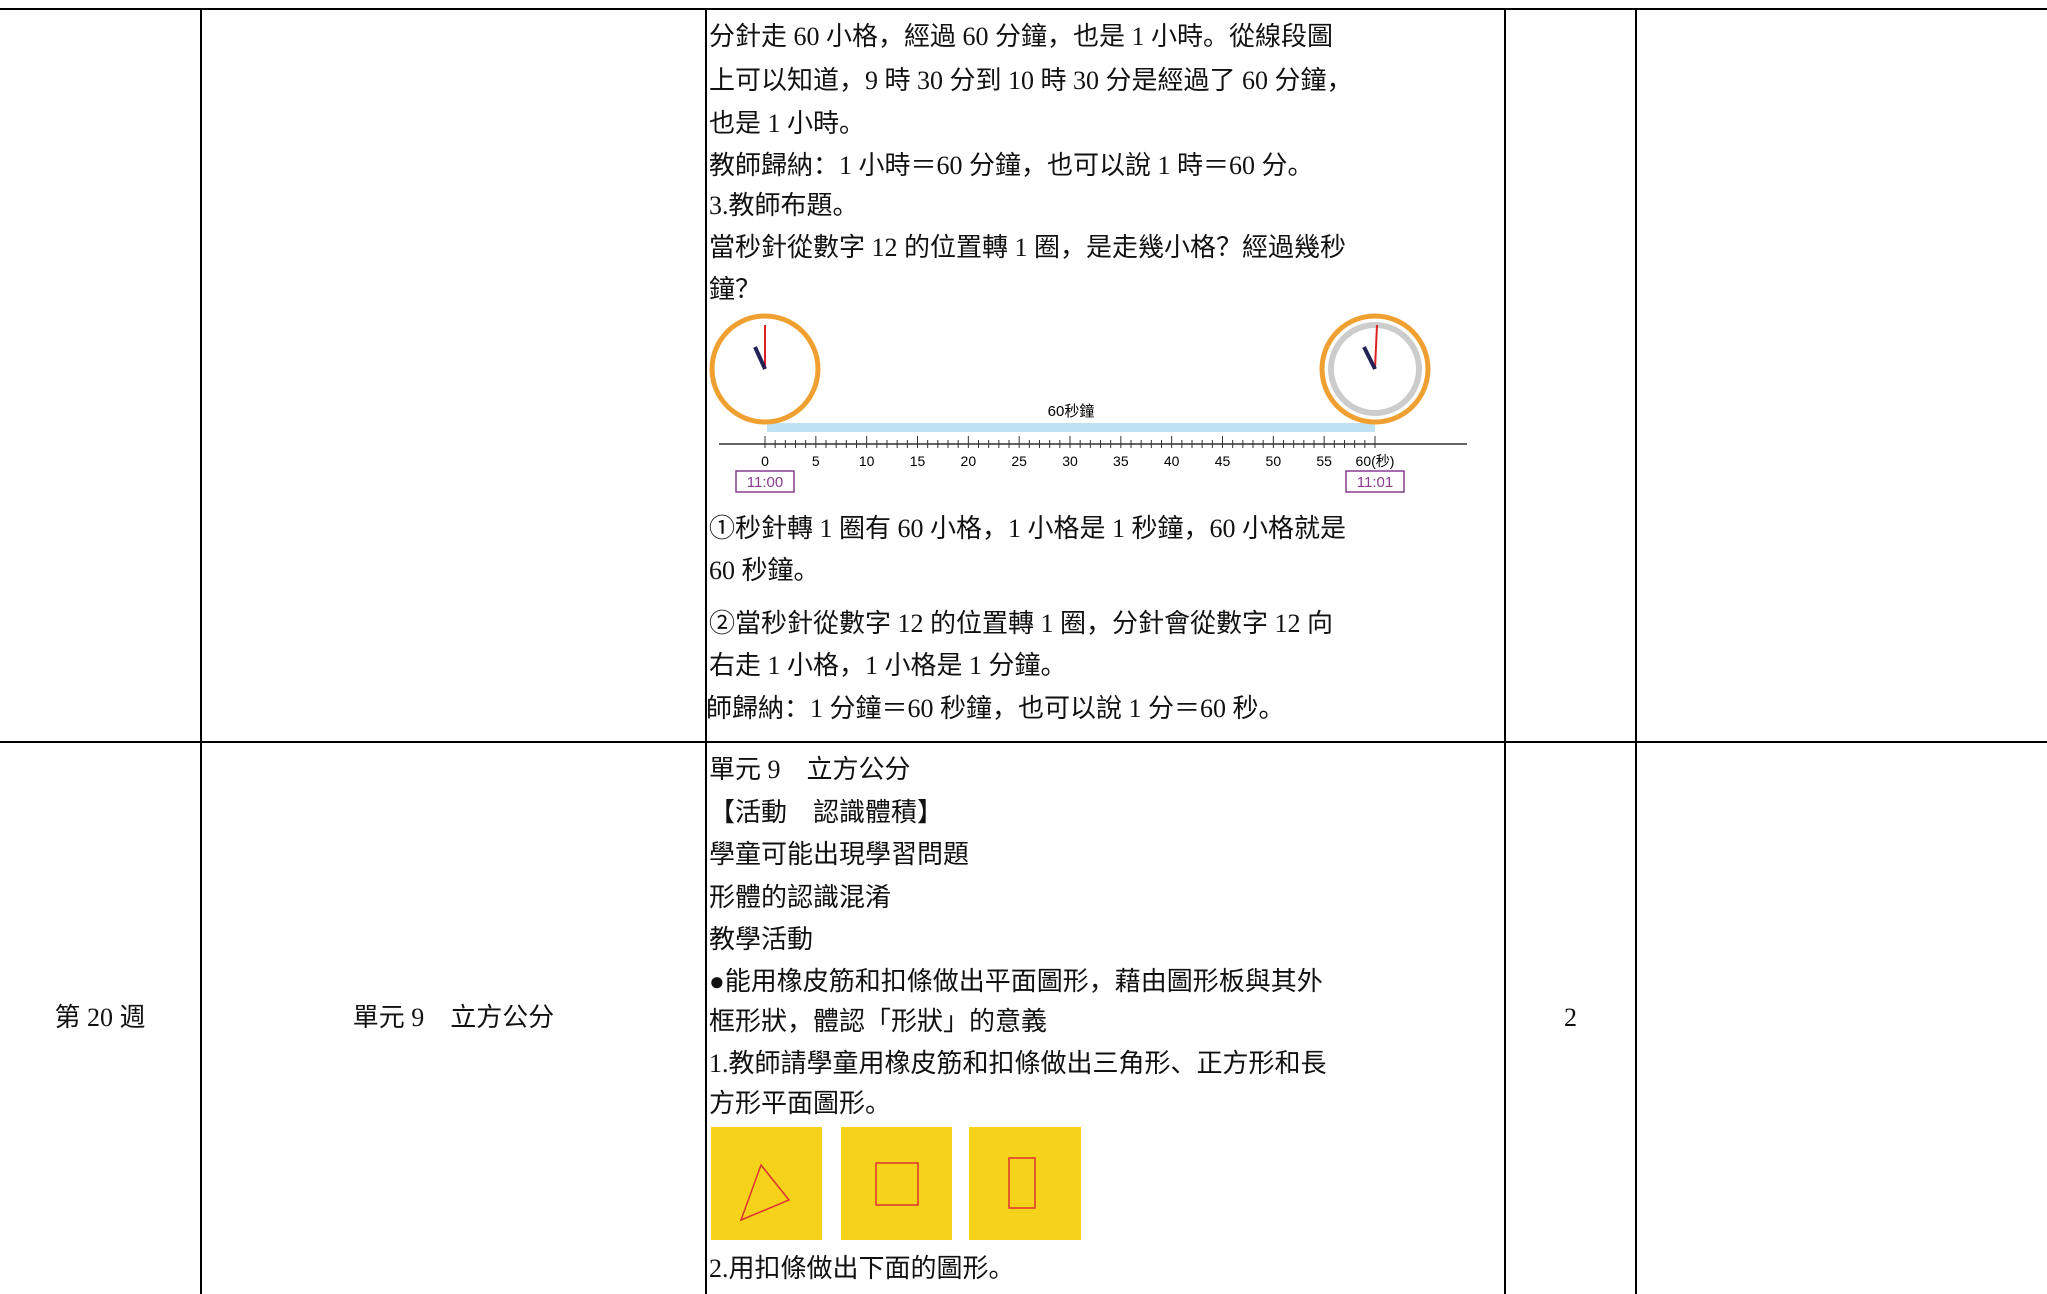 The image size is (2047, 1294). Describe the element at coordinates (1028, 247) in the screenshot. I see `text-line: 當秒針從數字 12 的位置轉 1 圈，是走幾小格？經過幾秒` at that location.